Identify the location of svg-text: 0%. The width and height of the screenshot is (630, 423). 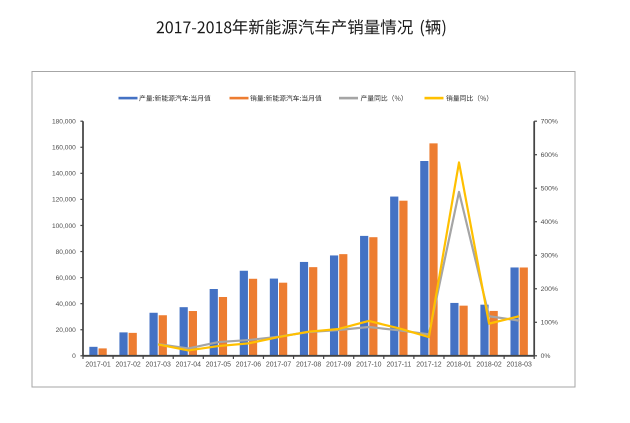
(546, 356).